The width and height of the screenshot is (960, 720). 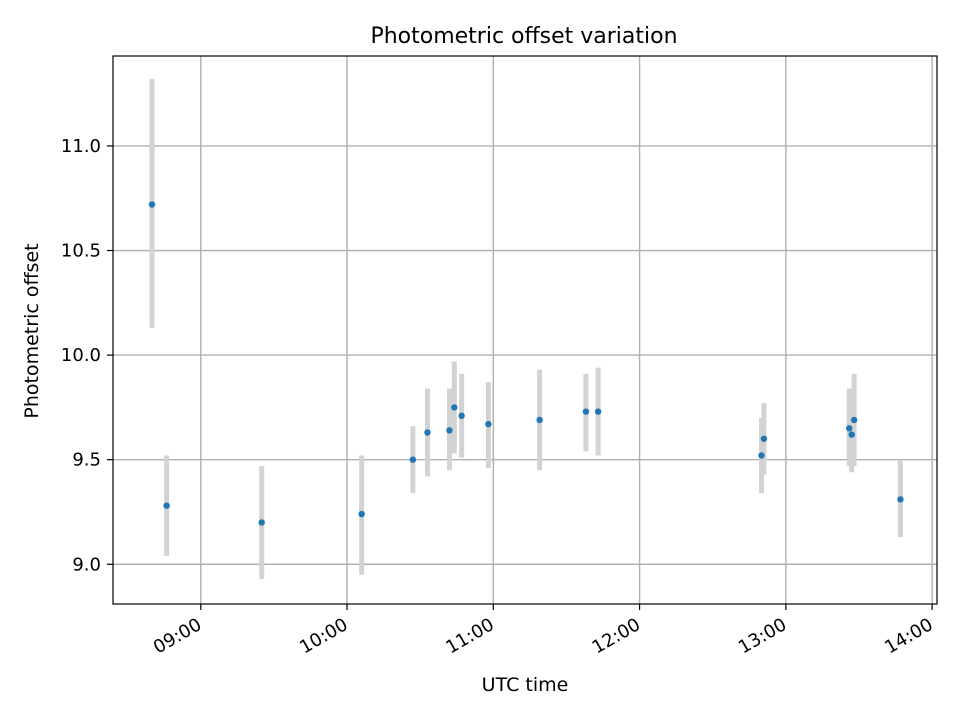 What do you see at coordinates (81, 251) in the screenshot?
I see `y-tick-label: 10.5` at bounding box center [81, 251].